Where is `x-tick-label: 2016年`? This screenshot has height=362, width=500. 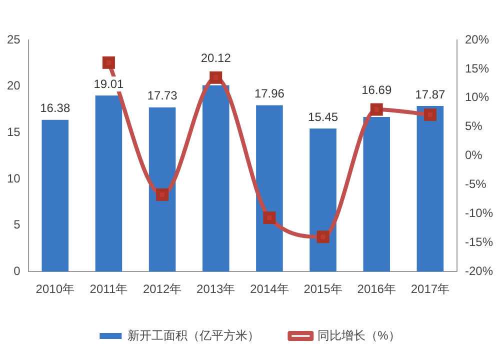
x-tick-label: 2016年 is located at coordinates (376, 289).